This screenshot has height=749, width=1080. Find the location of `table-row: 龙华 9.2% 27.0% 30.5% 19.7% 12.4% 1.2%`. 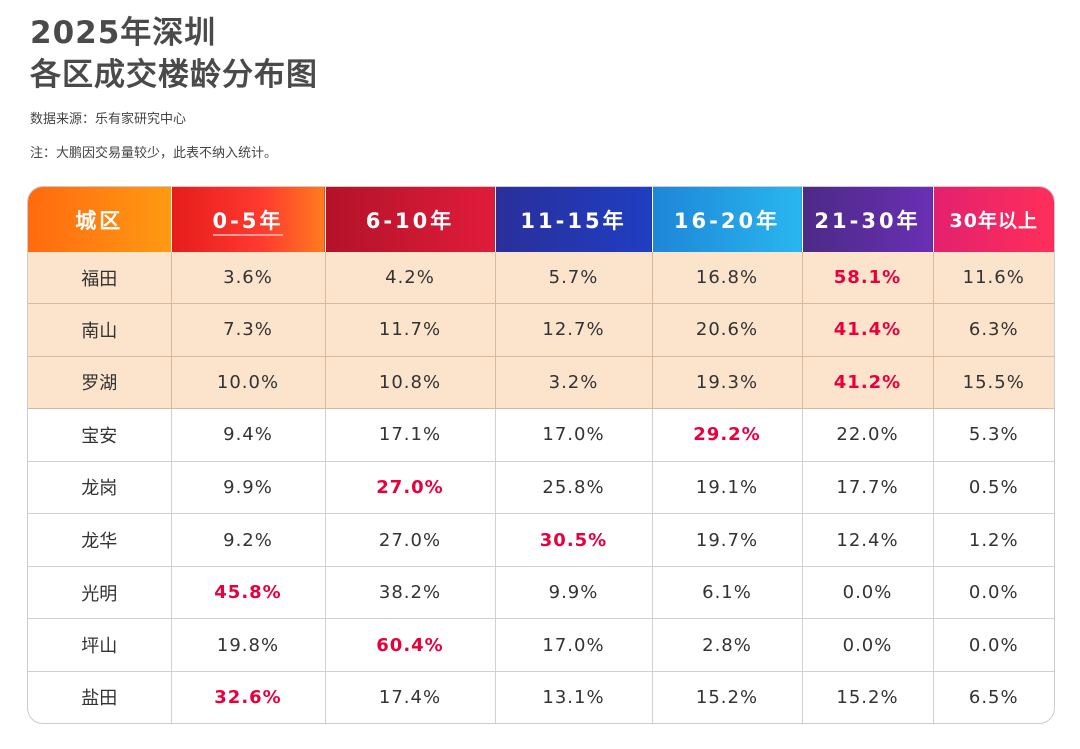

table-row: 龙华 9.2% 27.0% 30.5% 19.7% 12.4% 1.2% is located at coordinates (541, 540).